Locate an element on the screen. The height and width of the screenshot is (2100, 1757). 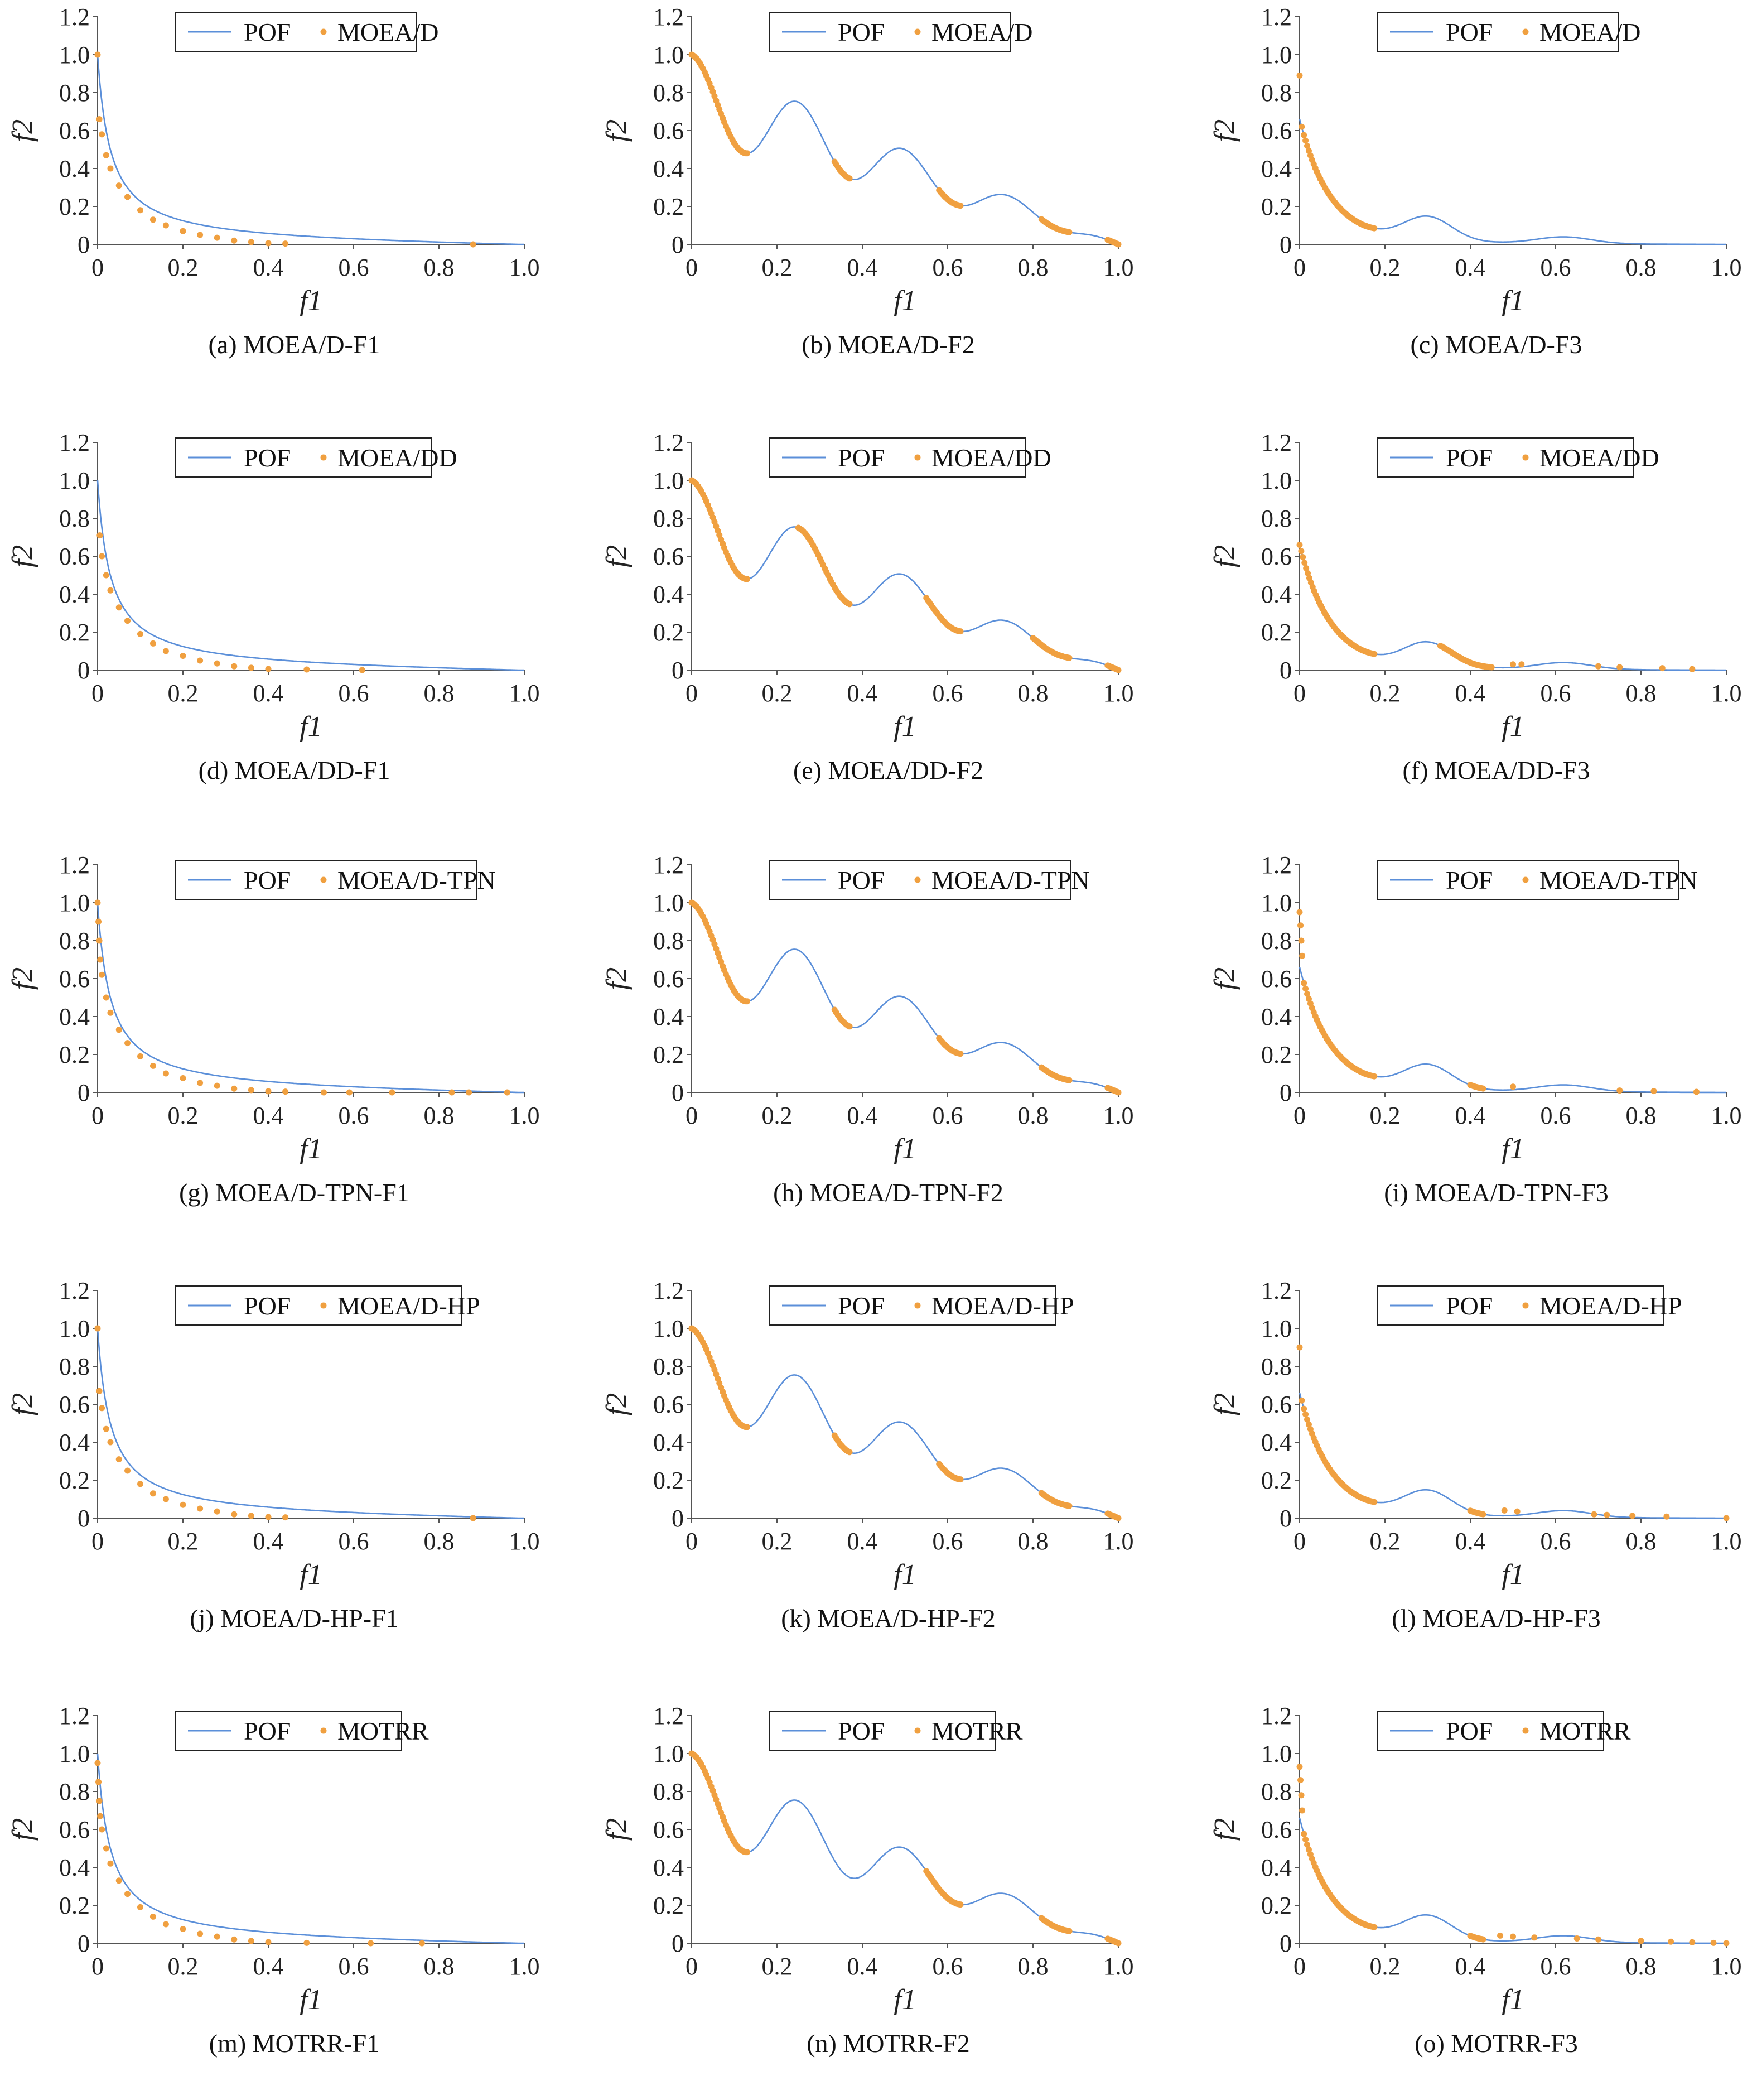
x-tick-label: 1.0 is located at coordinates (1726, 694).